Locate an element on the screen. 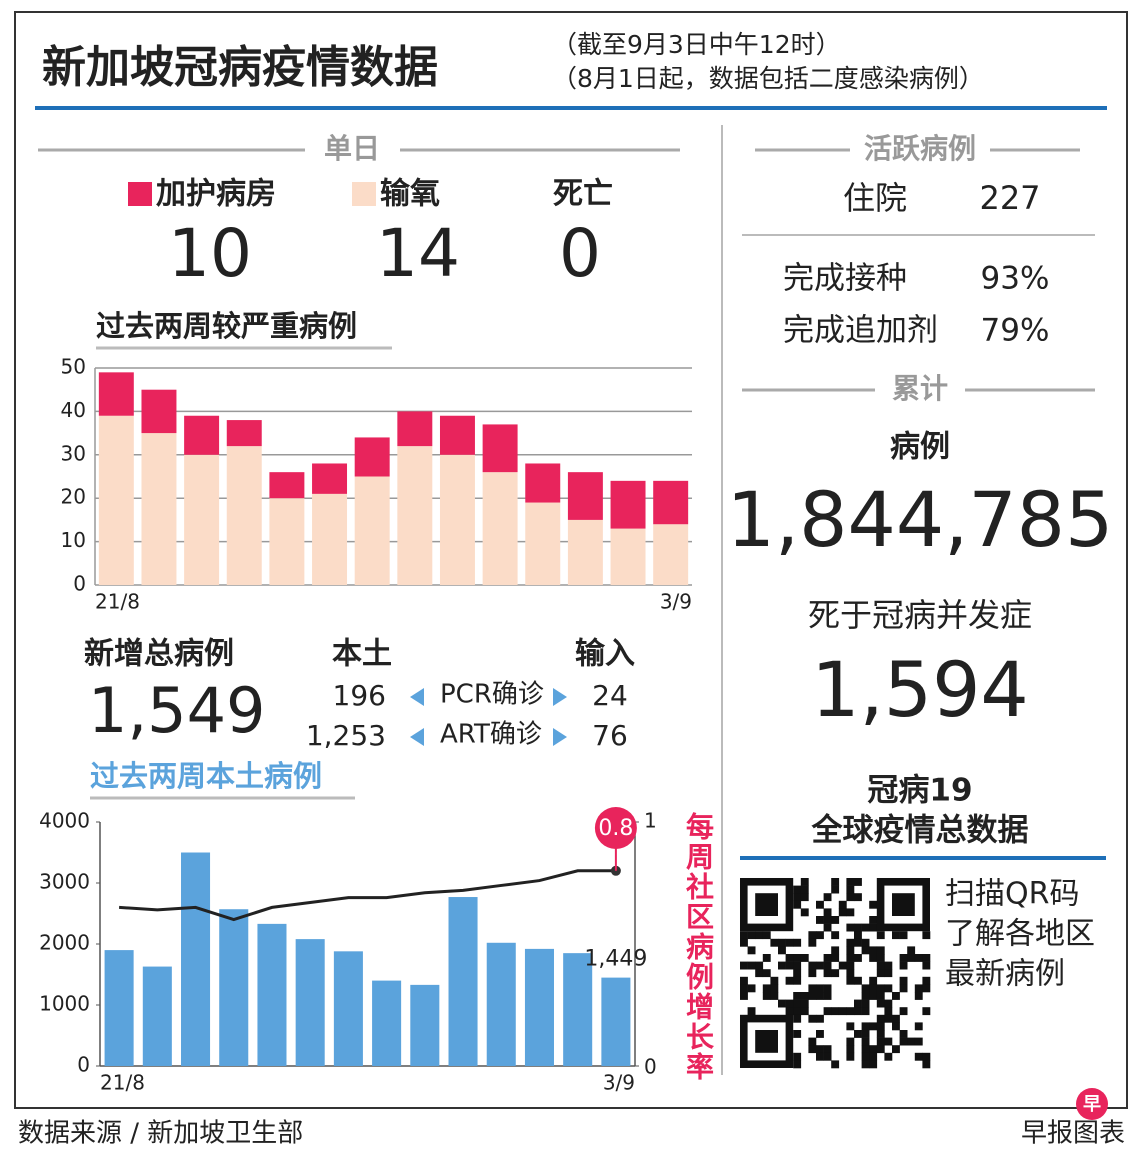 This screenshot has height=1156, width=1140. stat: 24 is located at coordinates (610, 695).